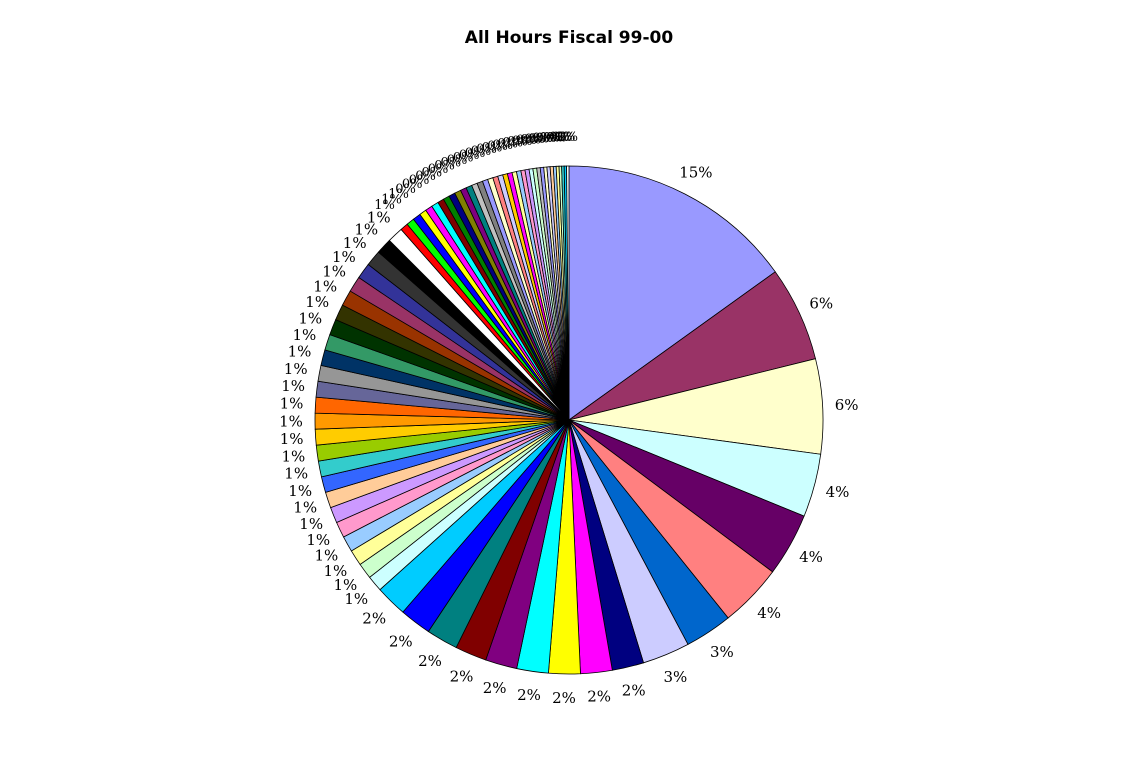  Describe the element at coordinates (695, 173) in the screenshot. I see `slice-label: 15%` at that location.